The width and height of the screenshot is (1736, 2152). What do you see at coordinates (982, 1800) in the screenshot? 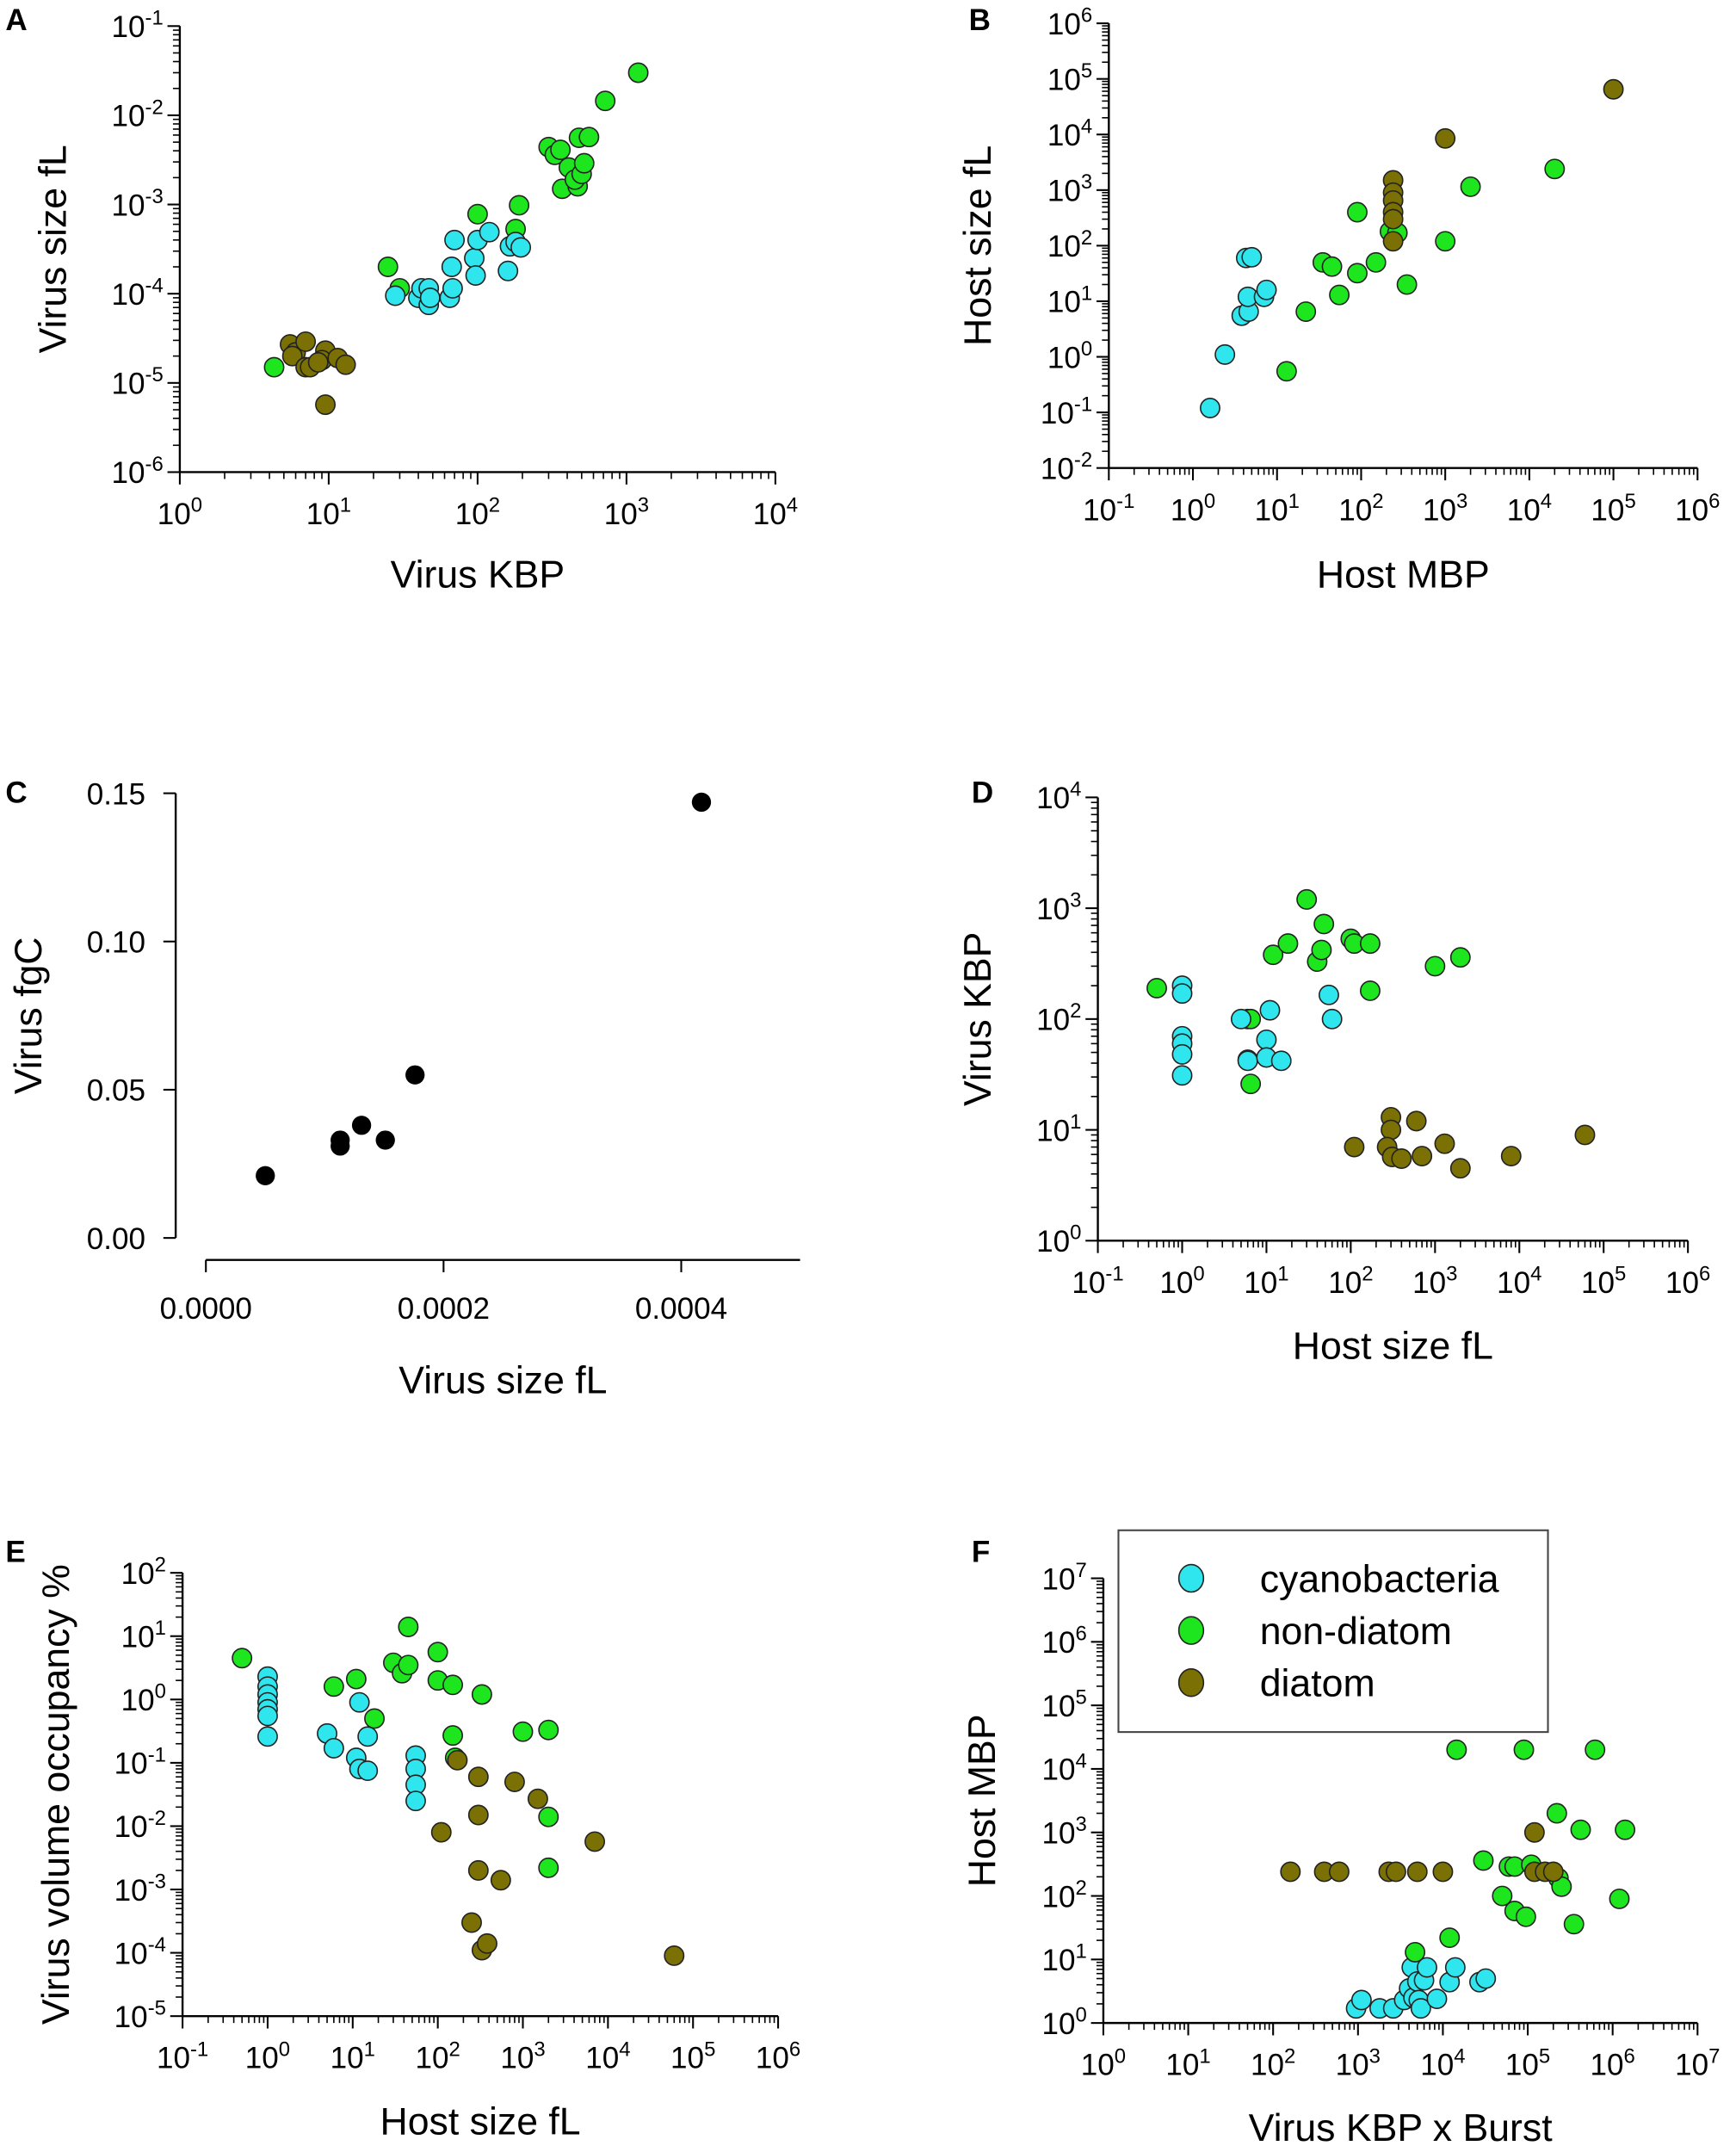
I see `y-axis-label: Host MBP` at bounding box center [982, 1800].